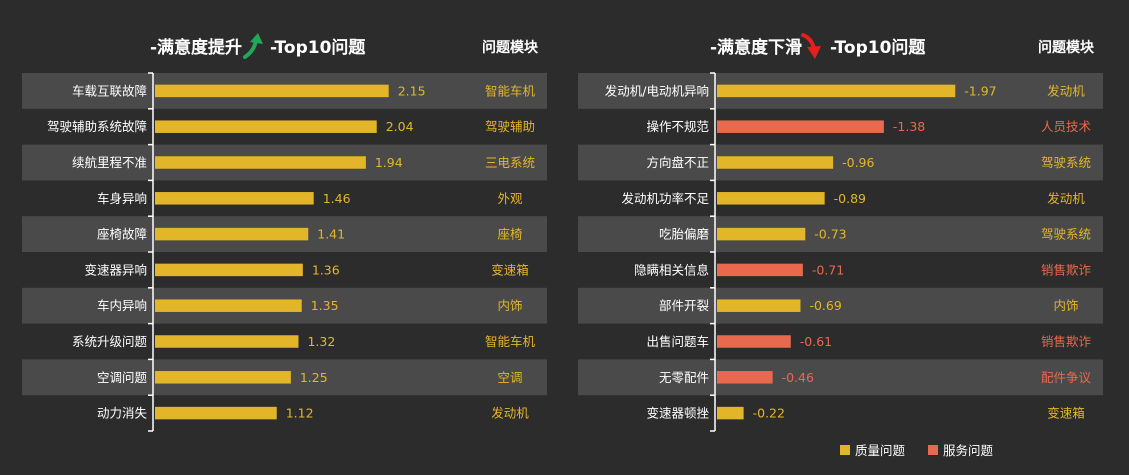  I want to click on data-label: -1.38, so click(909, 126).